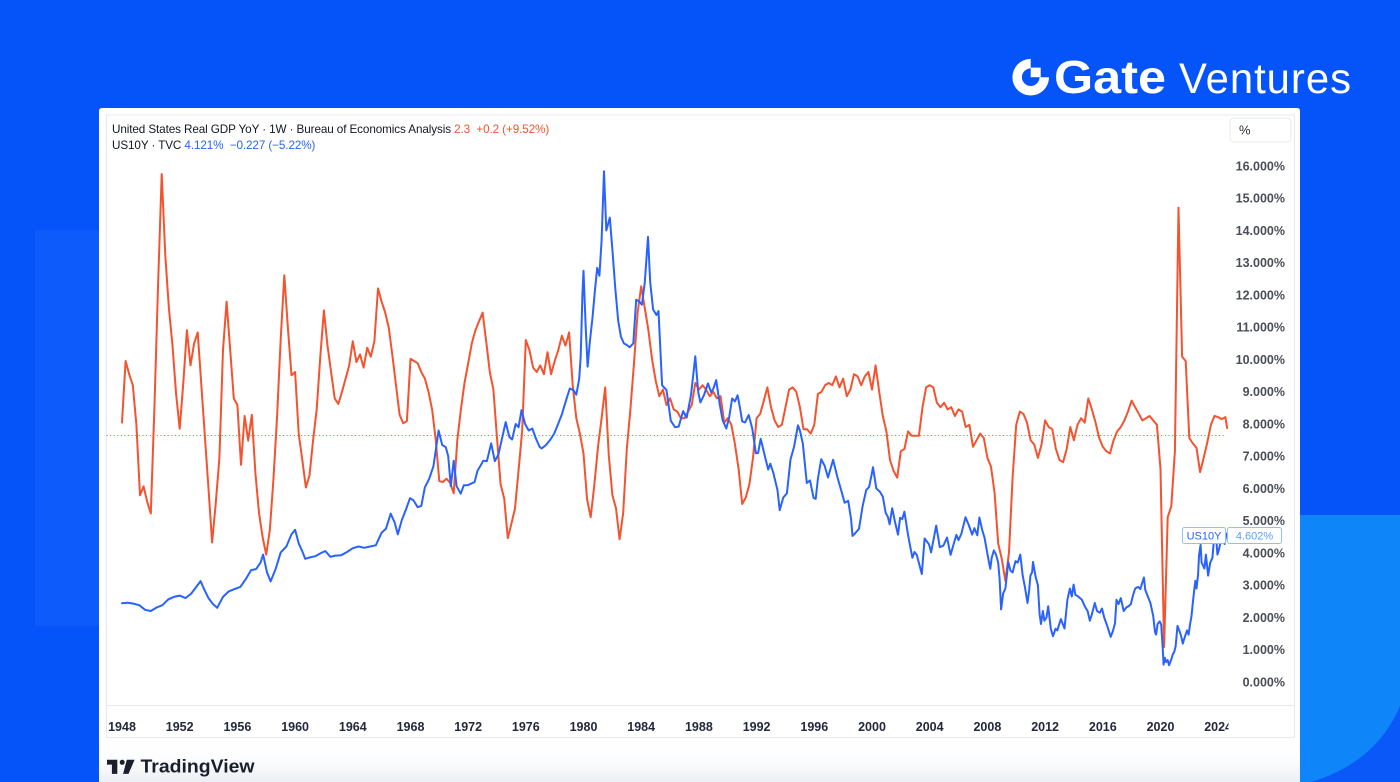 This screenshot has height=782, width=1400. What do you see at coordinates (757, 727) in the screenshot?
I see `svg-text: 1992` at bounding box center [757, 727].